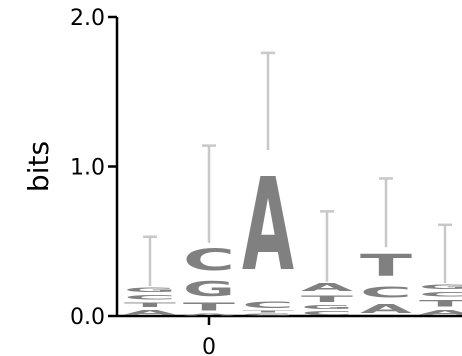 The width and height of the screenshot is (462, 356). I want to click on y-tick-label-0: 0.0, so click(87, 317).